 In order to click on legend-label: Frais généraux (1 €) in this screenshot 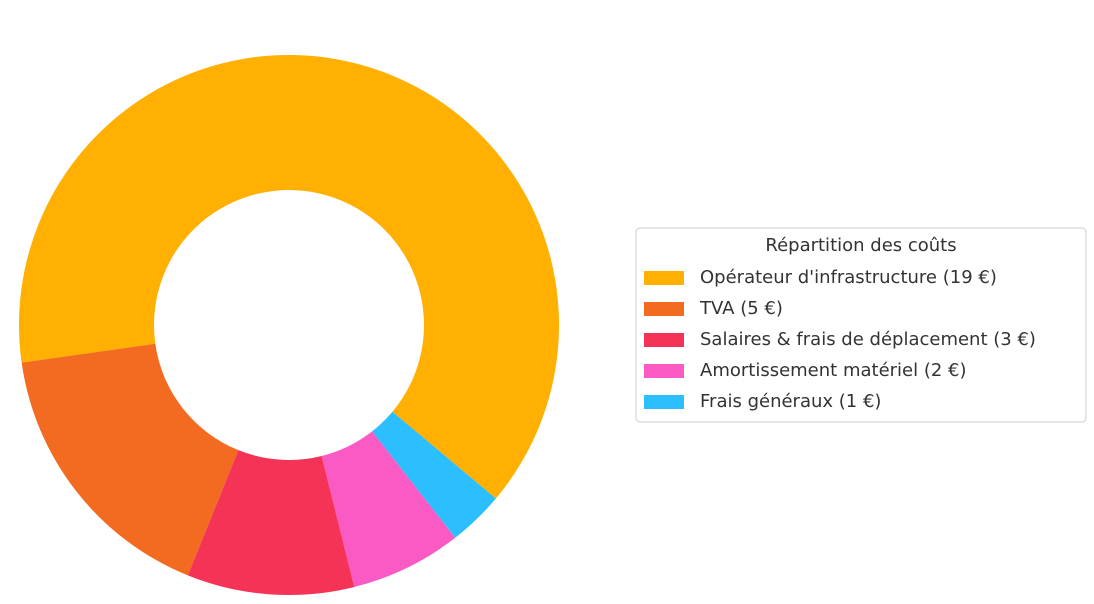, I will do `click(790, 401)`.